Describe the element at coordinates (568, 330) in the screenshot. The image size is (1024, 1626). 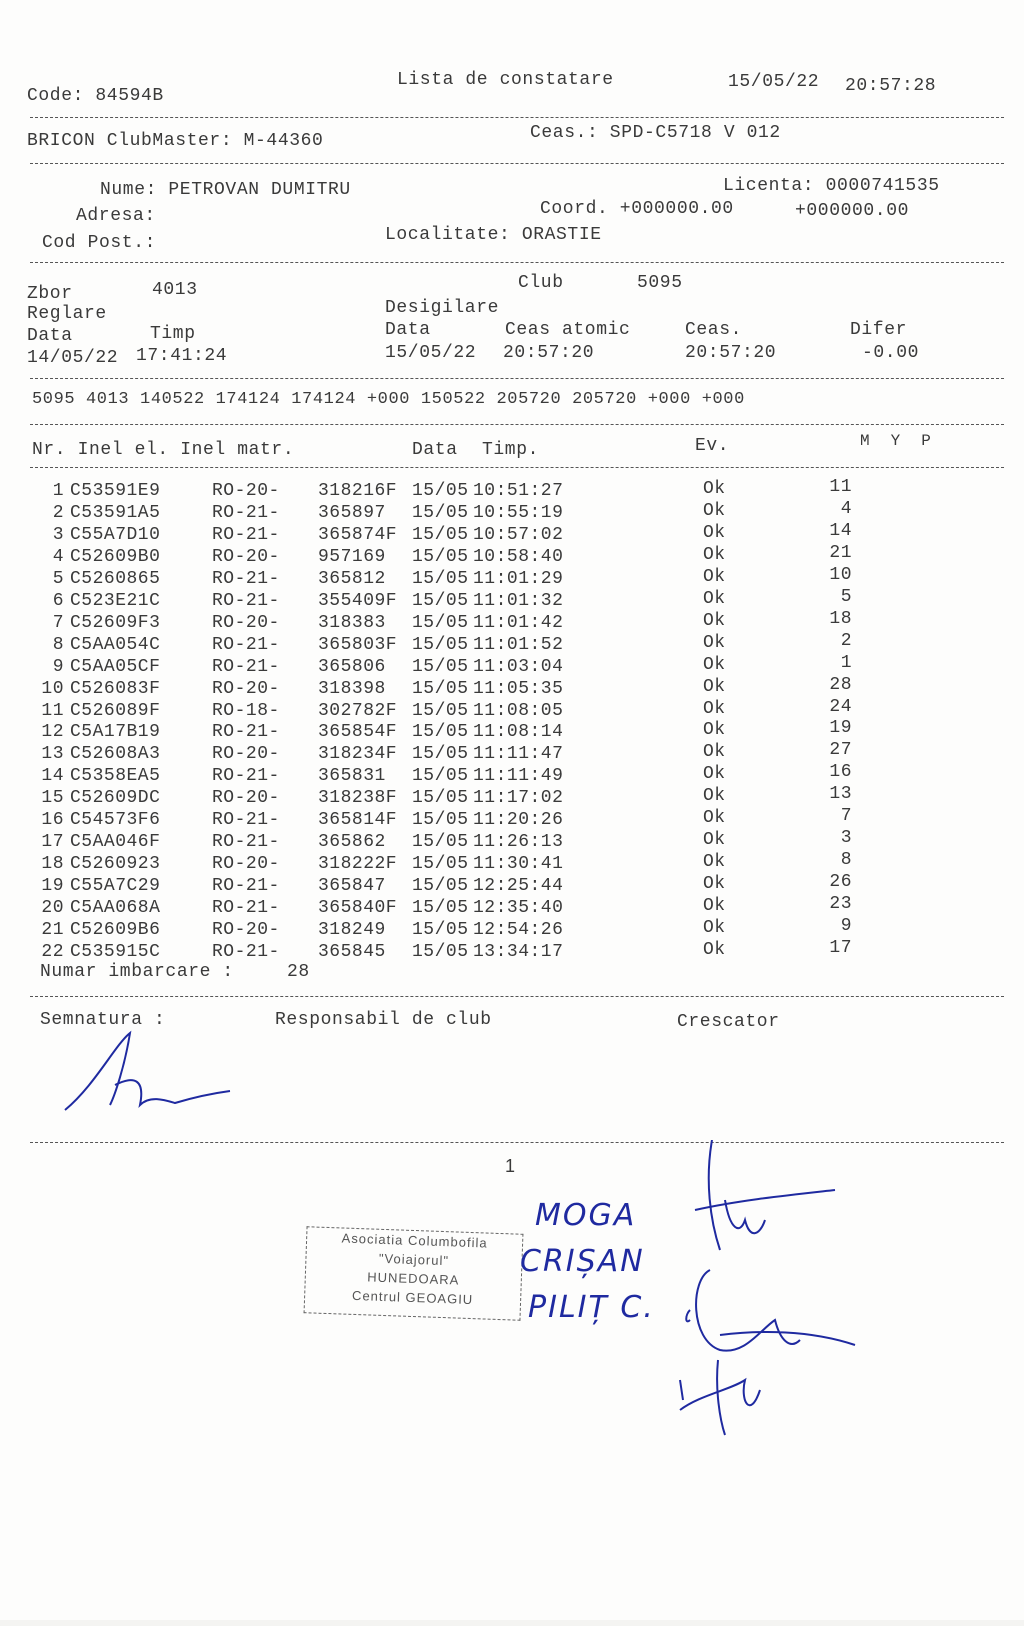
I see `ceas-atomic-label: Ceas atomic` at that location.